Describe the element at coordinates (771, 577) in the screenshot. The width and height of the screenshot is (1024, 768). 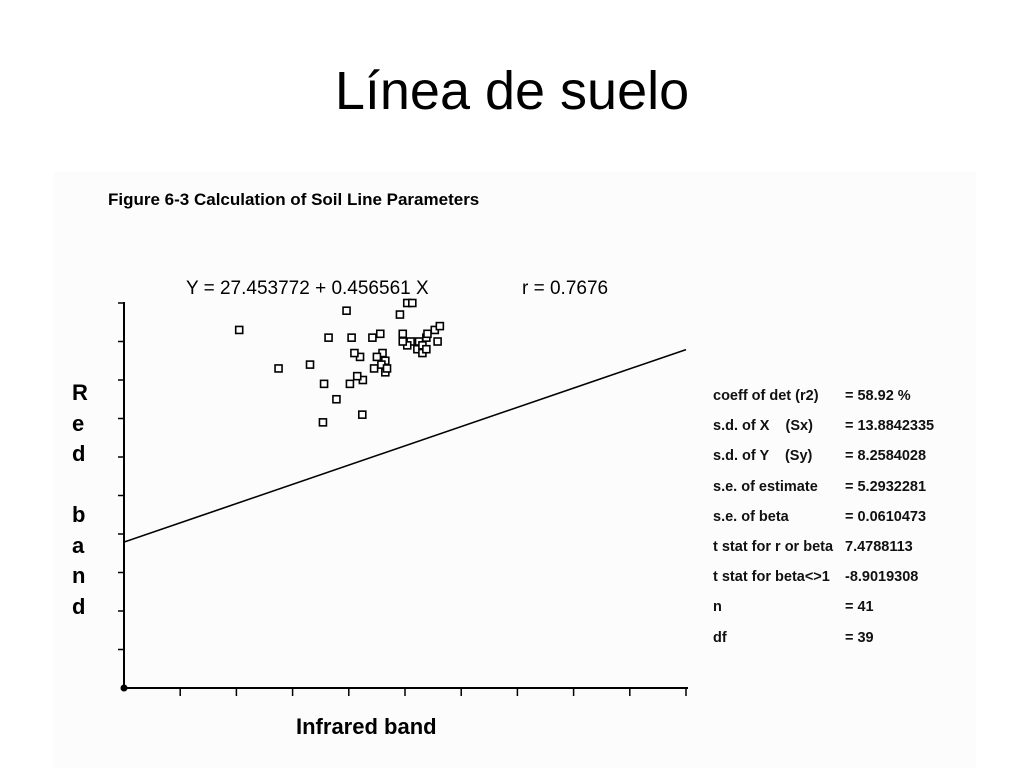
I see `stat-label: t stat for beta<>1` at that location.